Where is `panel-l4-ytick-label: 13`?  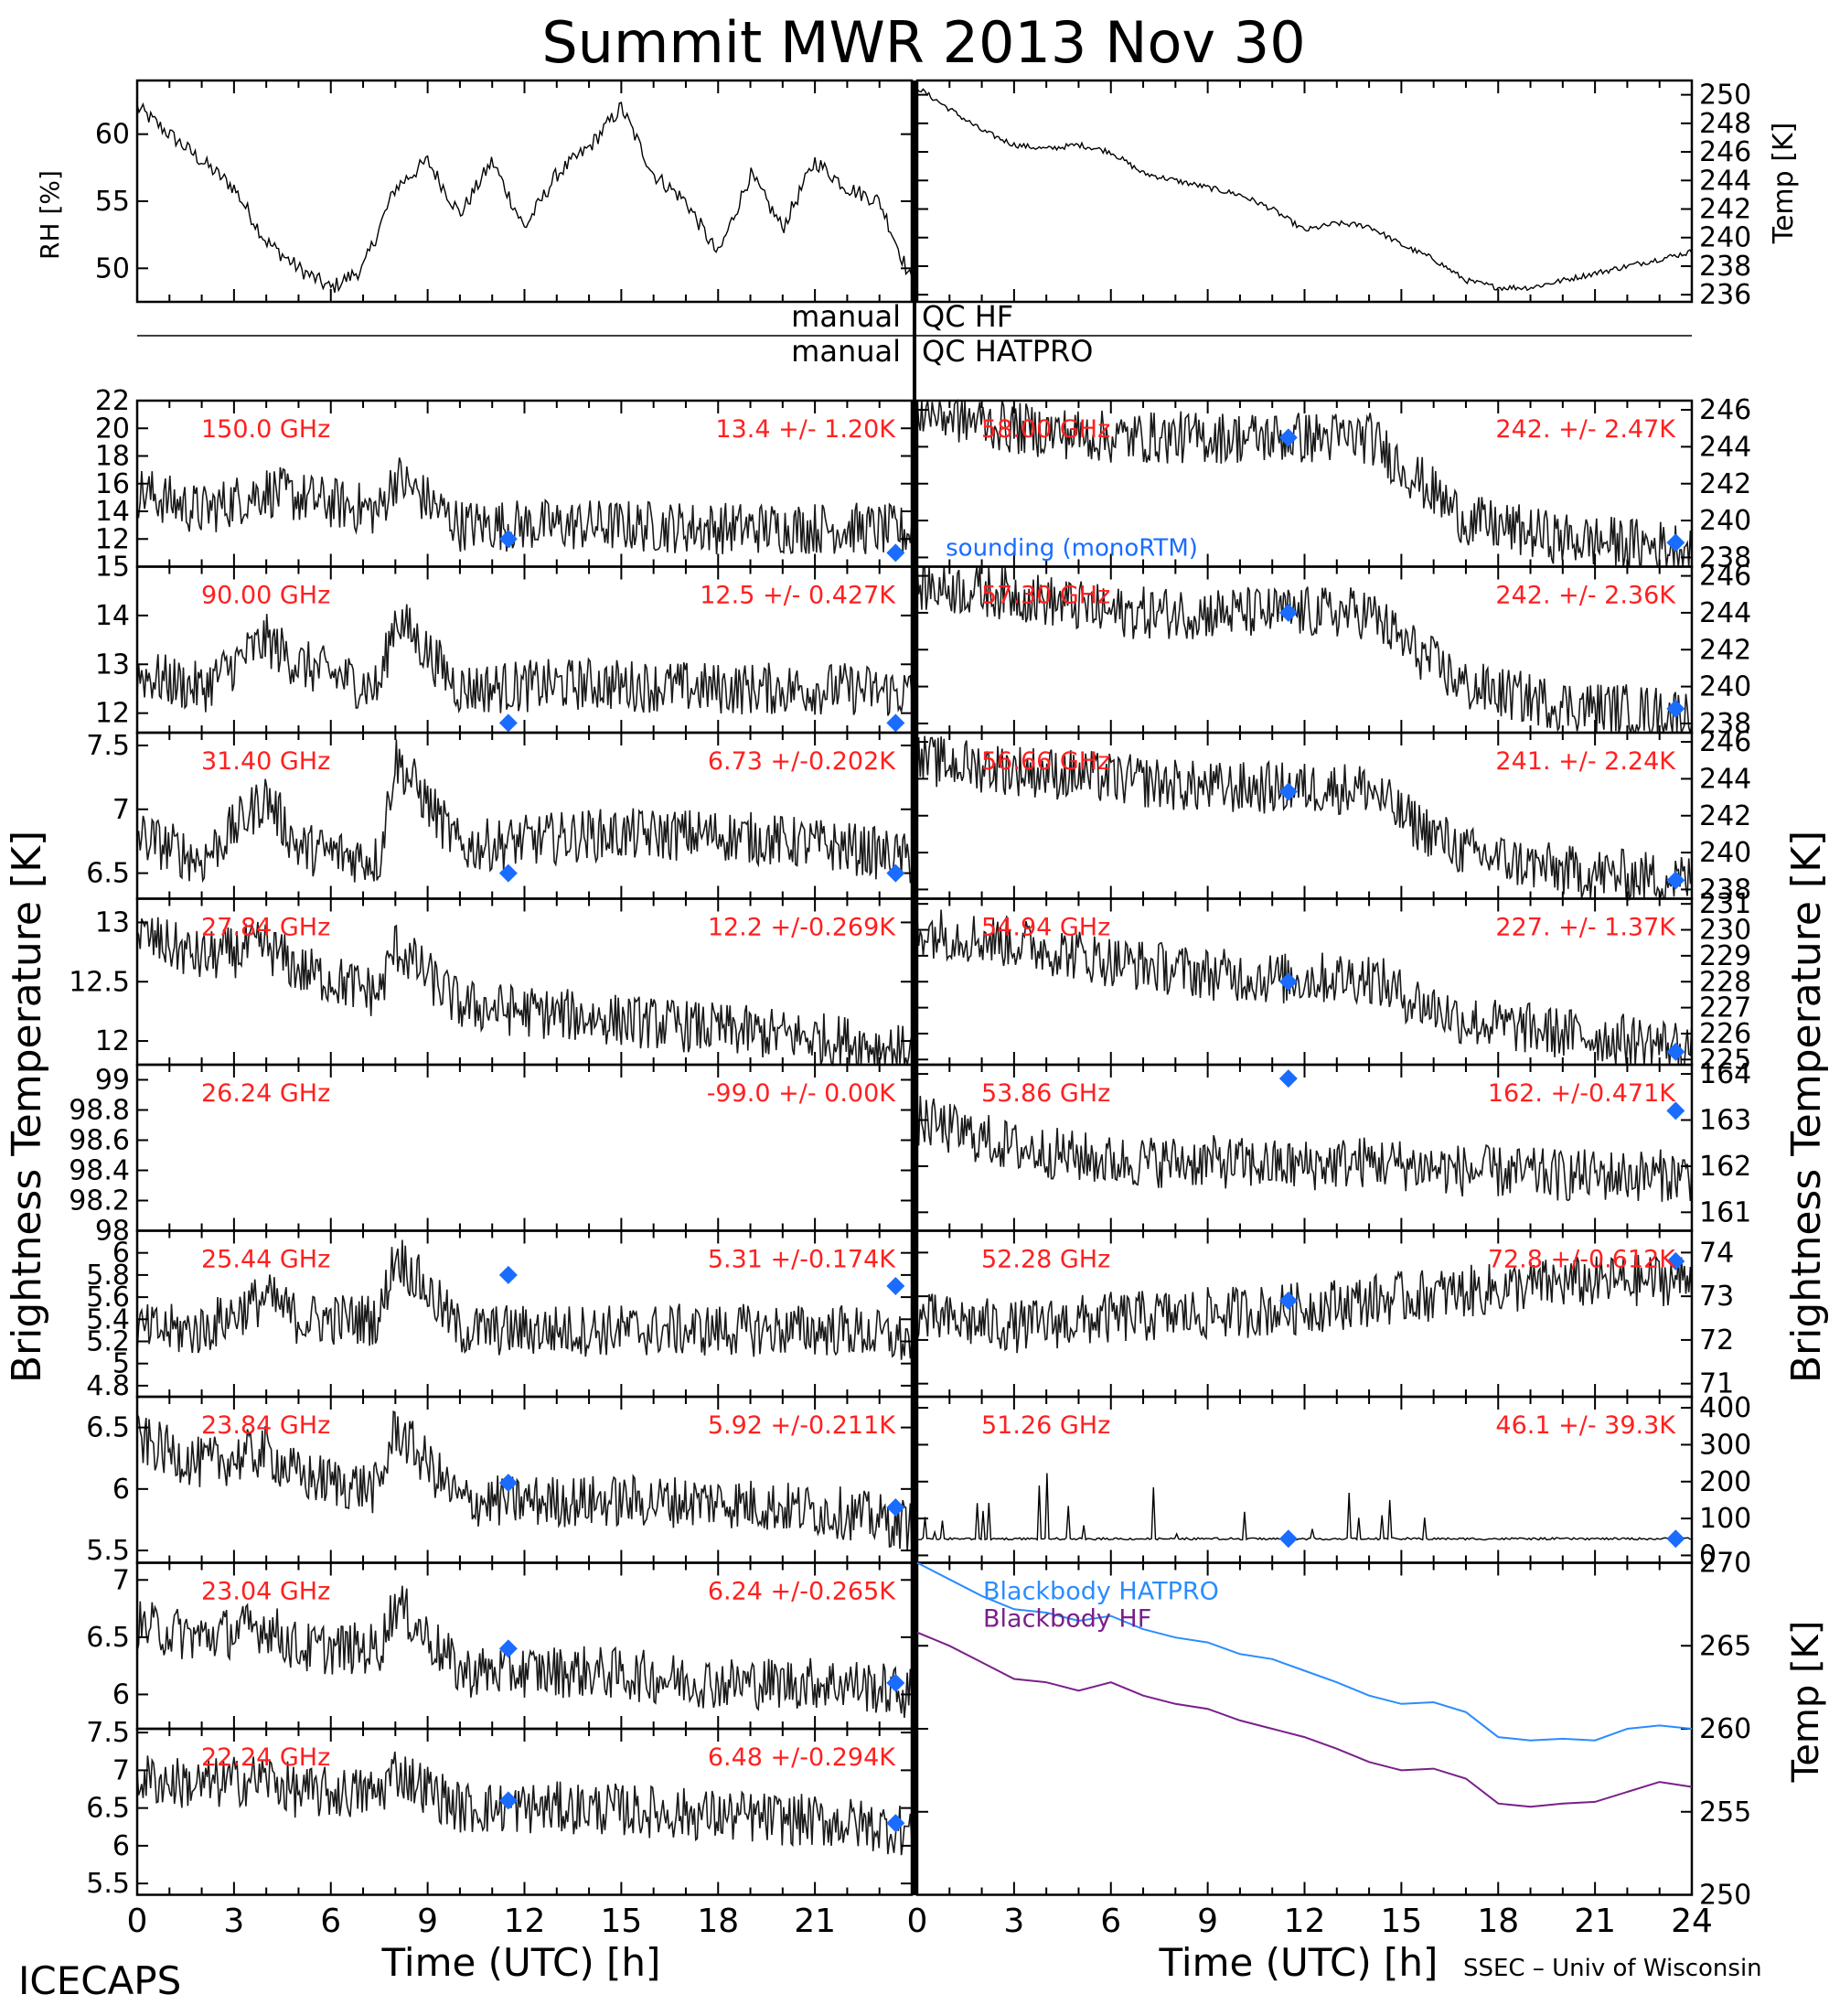 panel-l4-ytick-label: 13 is located at coordinates (112, 922).